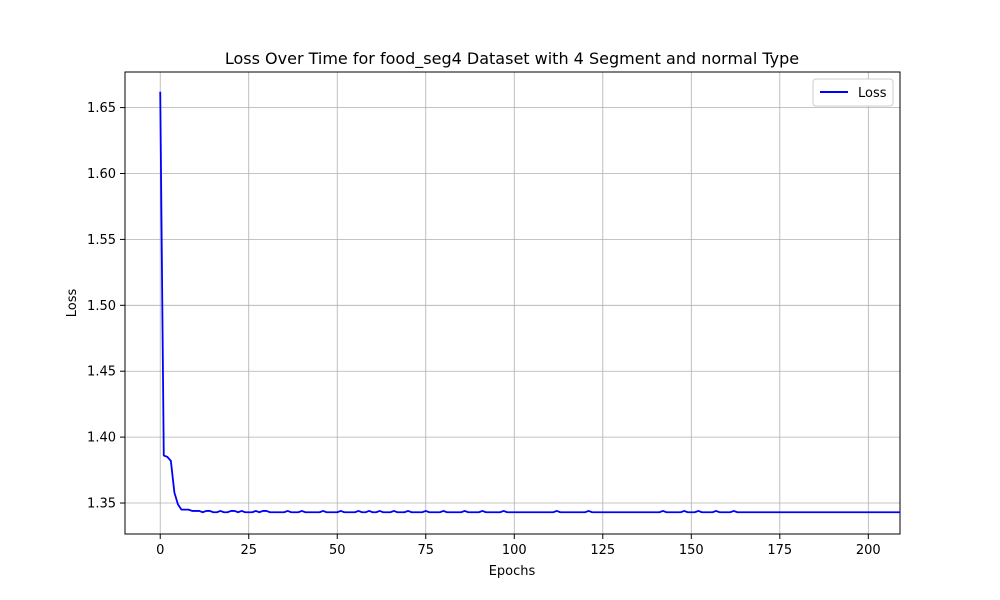 The width and height of the screenshot is (1000, 600). What do you see at coordinates (868, 550) in the screenshot?
I see `x-tick-label: 200` at bounding box center [868, 550].